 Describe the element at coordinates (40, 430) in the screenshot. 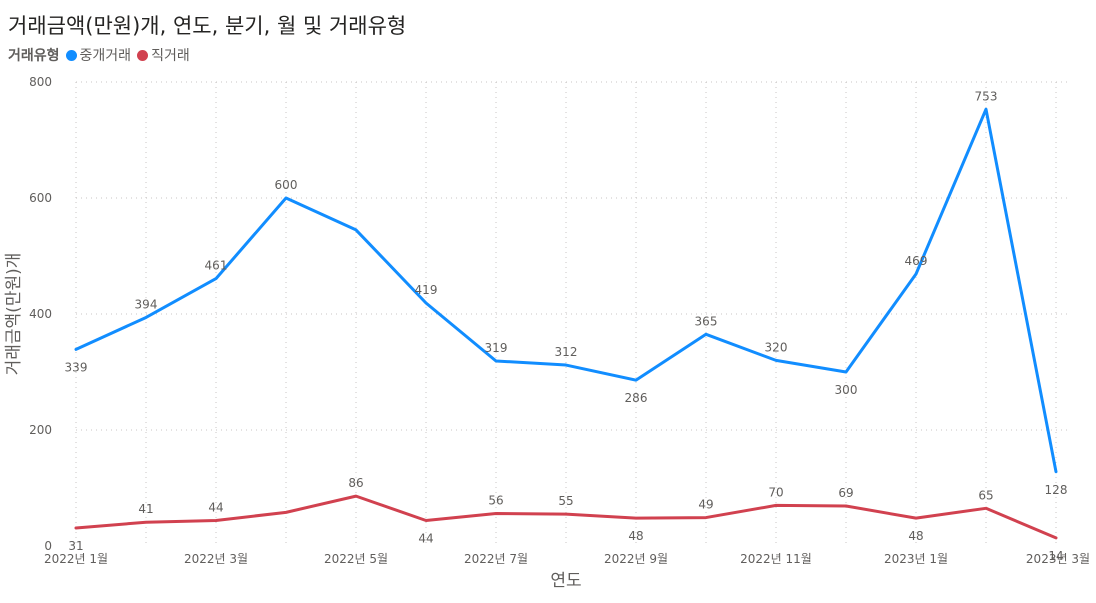

I see `y-tick-label: 200` at that location.